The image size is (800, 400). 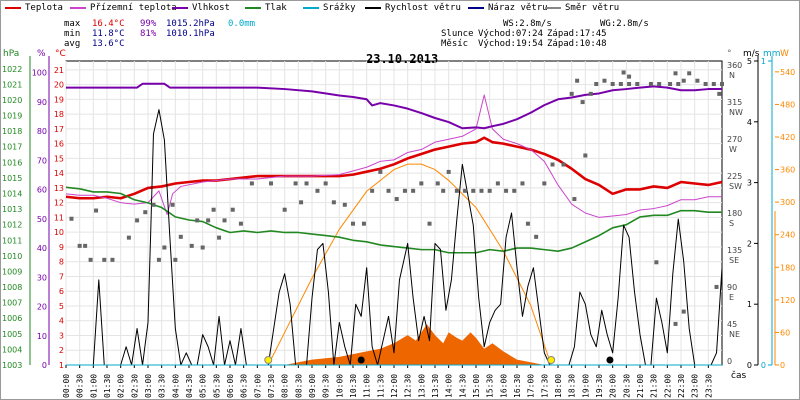 What do you see at coordinates (285, 386) in the screenshot?
I see `x-tick-label: 08:00` at bounding box center [285, 386].